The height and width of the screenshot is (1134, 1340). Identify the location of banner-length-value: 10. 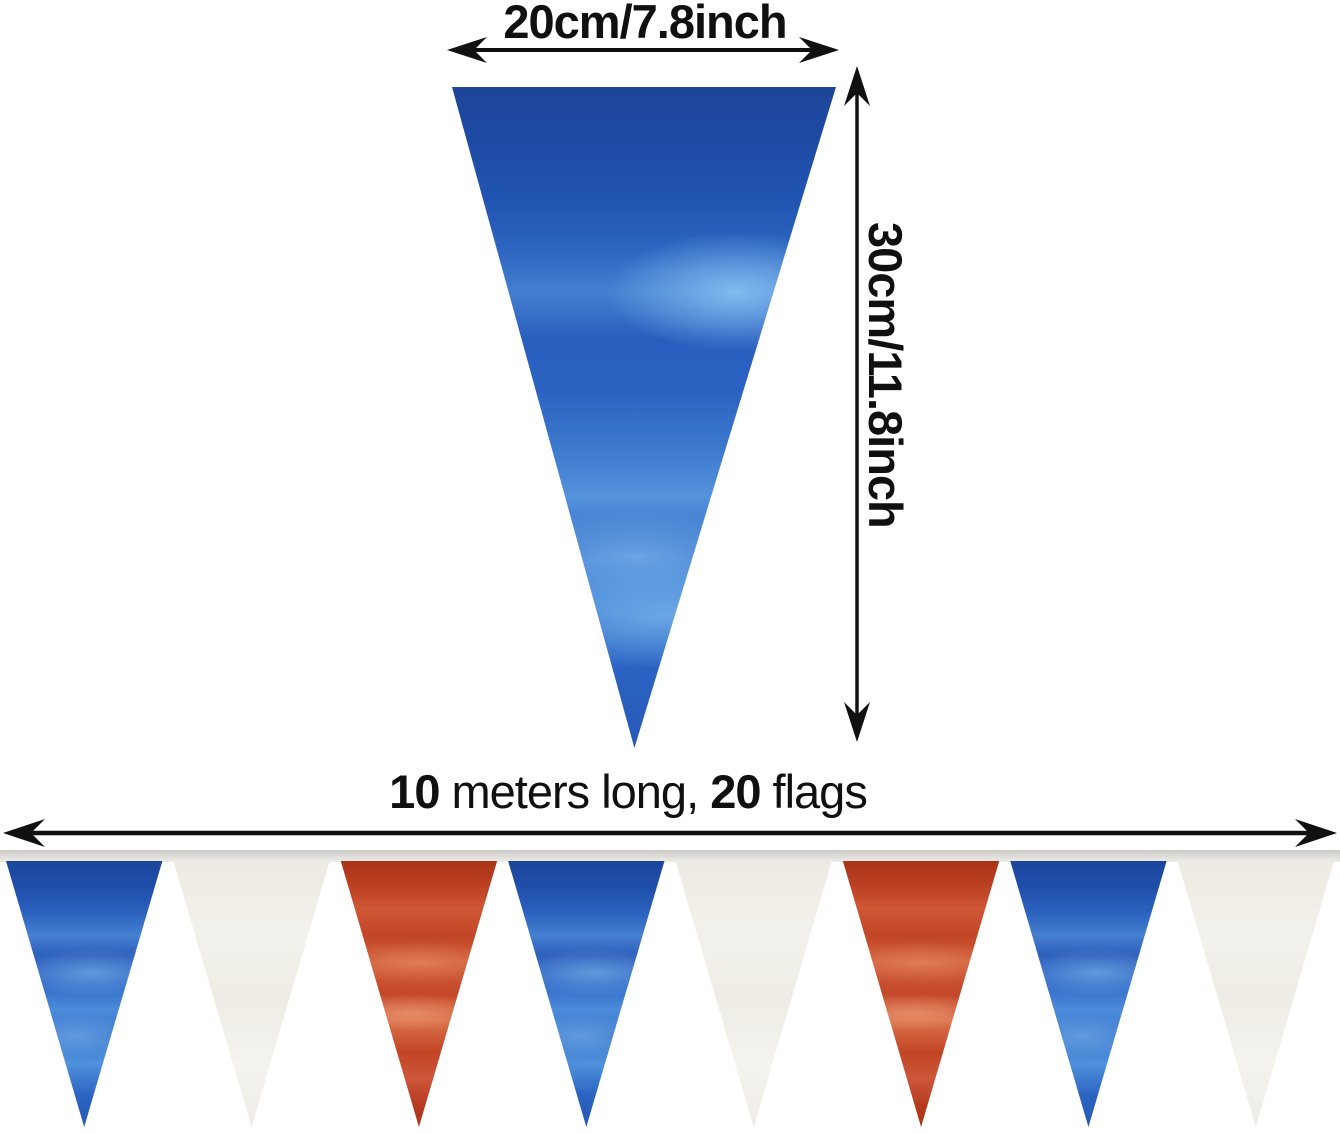
(414, 791).